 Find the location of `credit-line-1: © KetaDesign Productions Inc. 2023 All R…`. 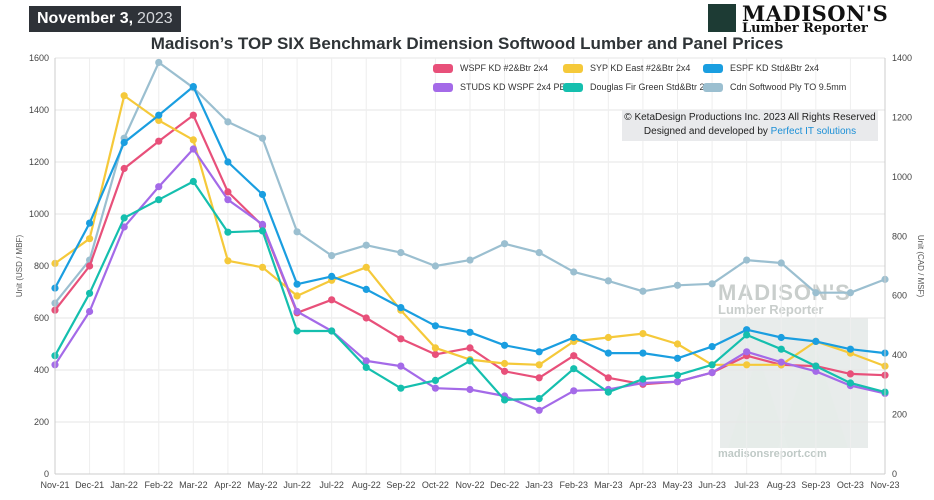

credit-line-1: © KetaDesign Productions Inc. 2023 All R… is located at coordinates (750, 117).